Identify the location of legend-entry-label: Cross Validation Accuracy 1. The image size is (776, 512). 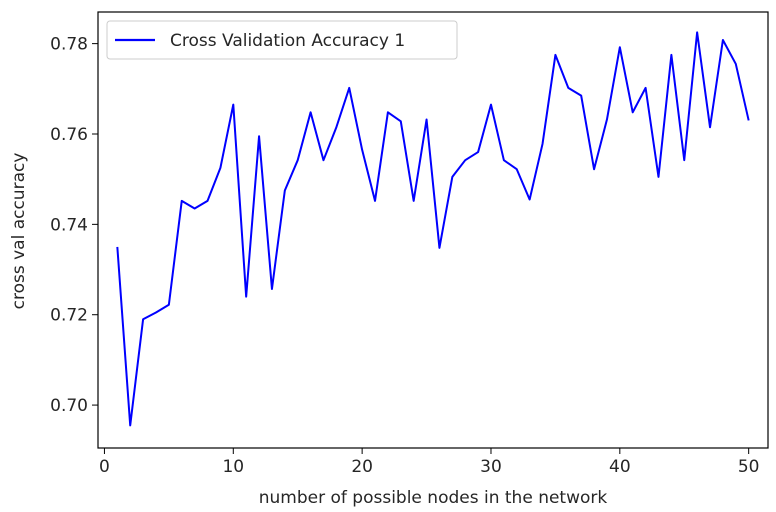
(287, 41).